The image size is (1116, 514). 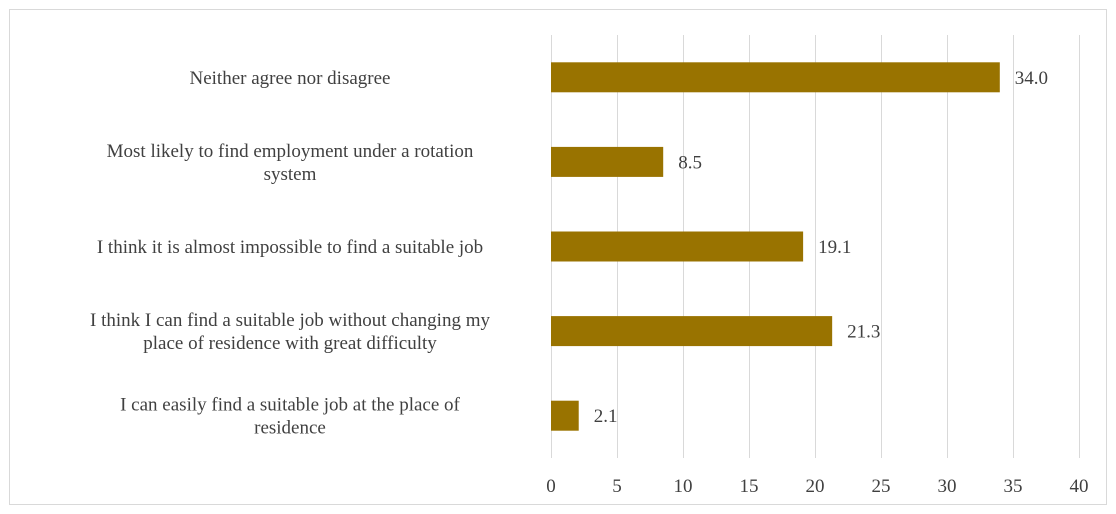 What do you see at coordinates (881, 486) in the screenshot?
I see `x-tick-label: 25` at bounding box center [881, 486].